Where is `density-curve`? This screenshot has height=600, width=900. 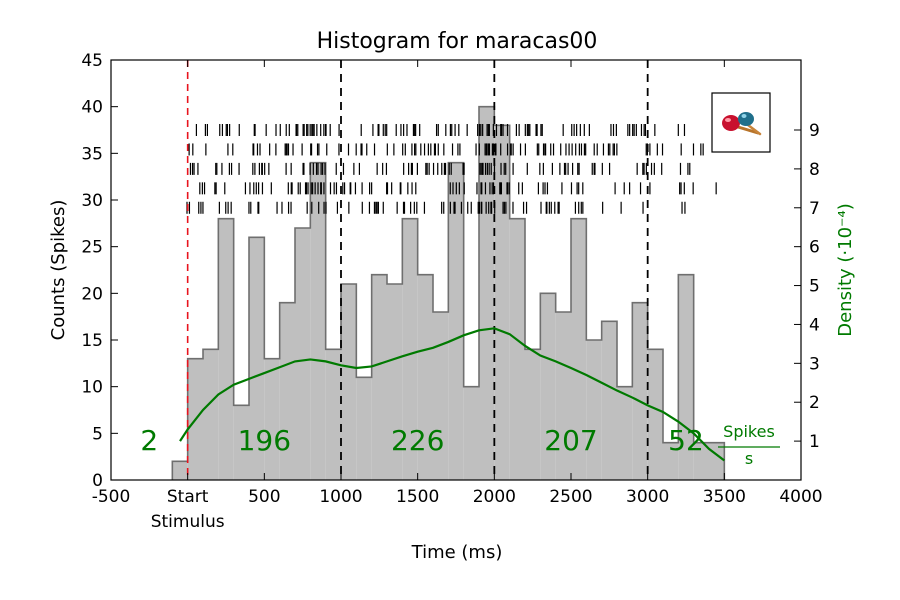 density-curve is located at coordinates (452, 394).